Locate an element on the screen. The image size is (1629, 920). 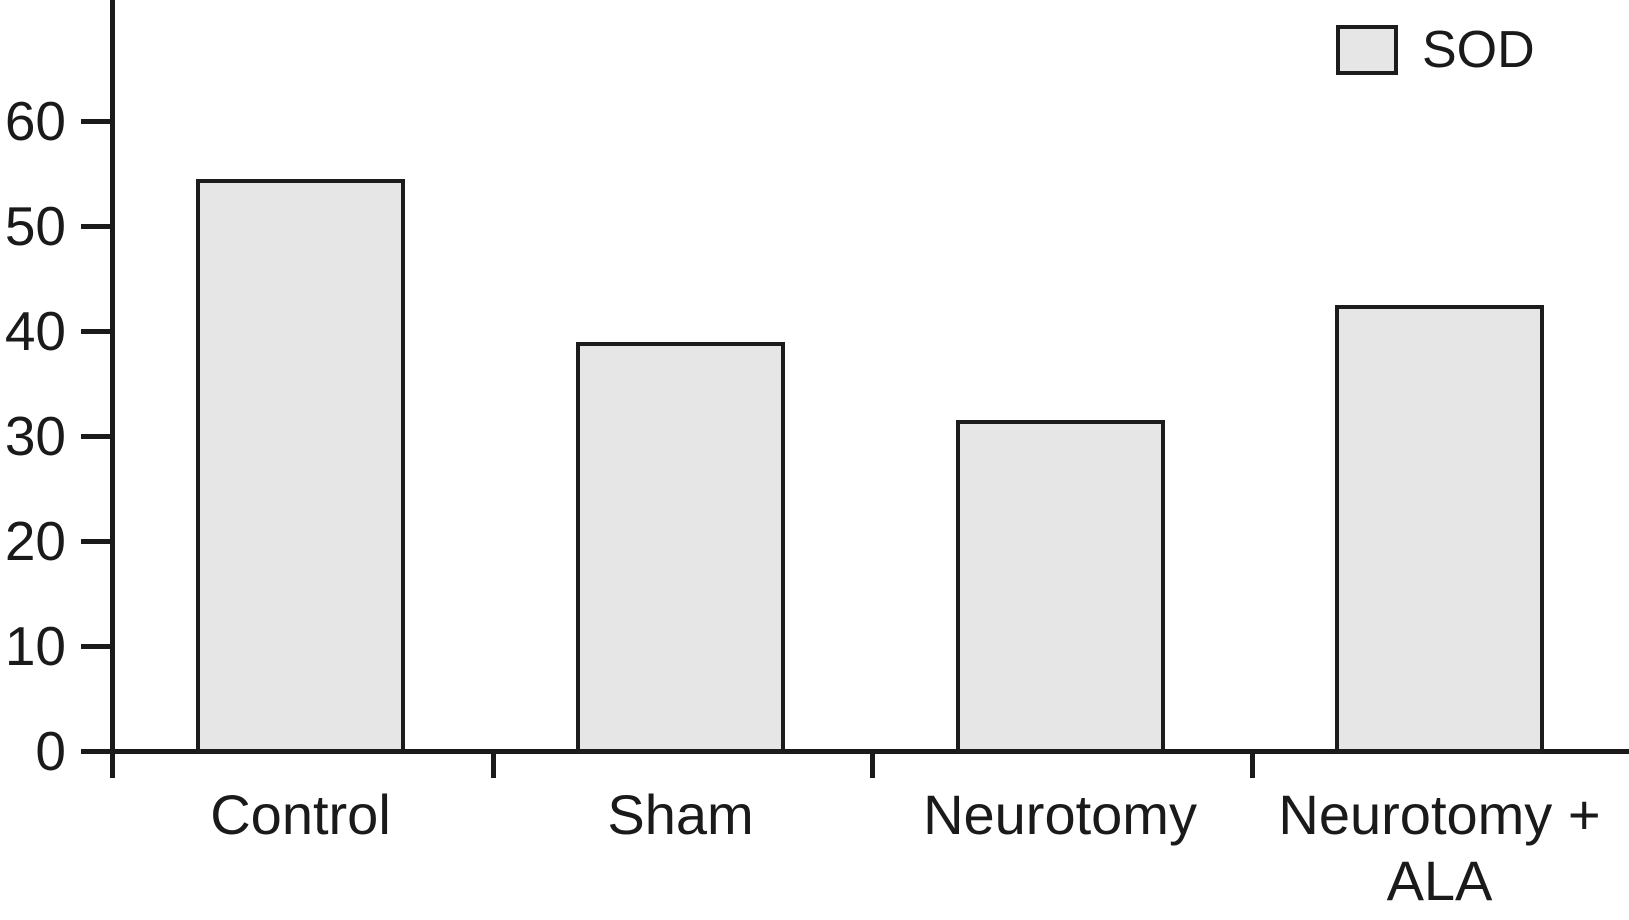
y-tick-label-60: 60 is located at coordinates (35, 121).